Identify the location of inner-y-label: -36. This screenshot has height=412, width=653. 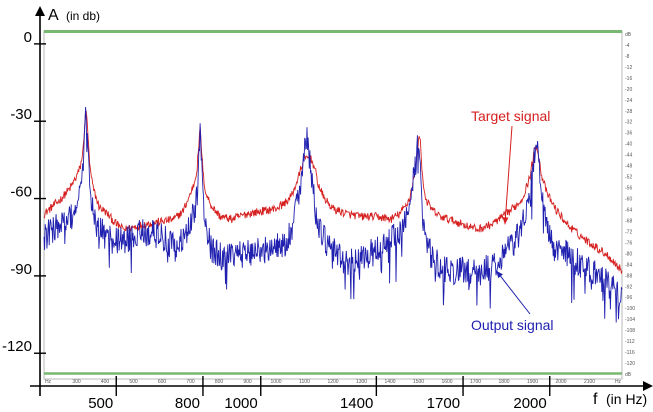
(628, 134).